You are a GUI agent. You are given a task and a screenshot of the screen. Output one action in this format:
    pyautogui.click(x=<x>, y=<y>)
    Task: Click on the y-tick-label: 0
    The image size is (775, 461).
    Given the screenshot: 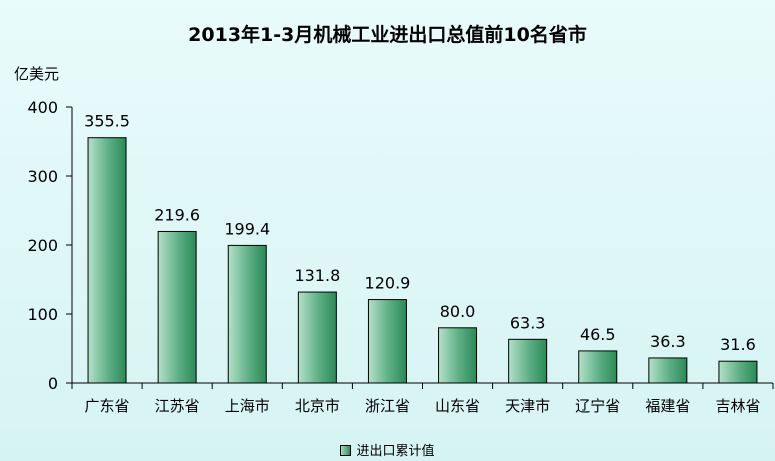 What is the action you would take?
    pyautogui.click(x=53, y=383)
    